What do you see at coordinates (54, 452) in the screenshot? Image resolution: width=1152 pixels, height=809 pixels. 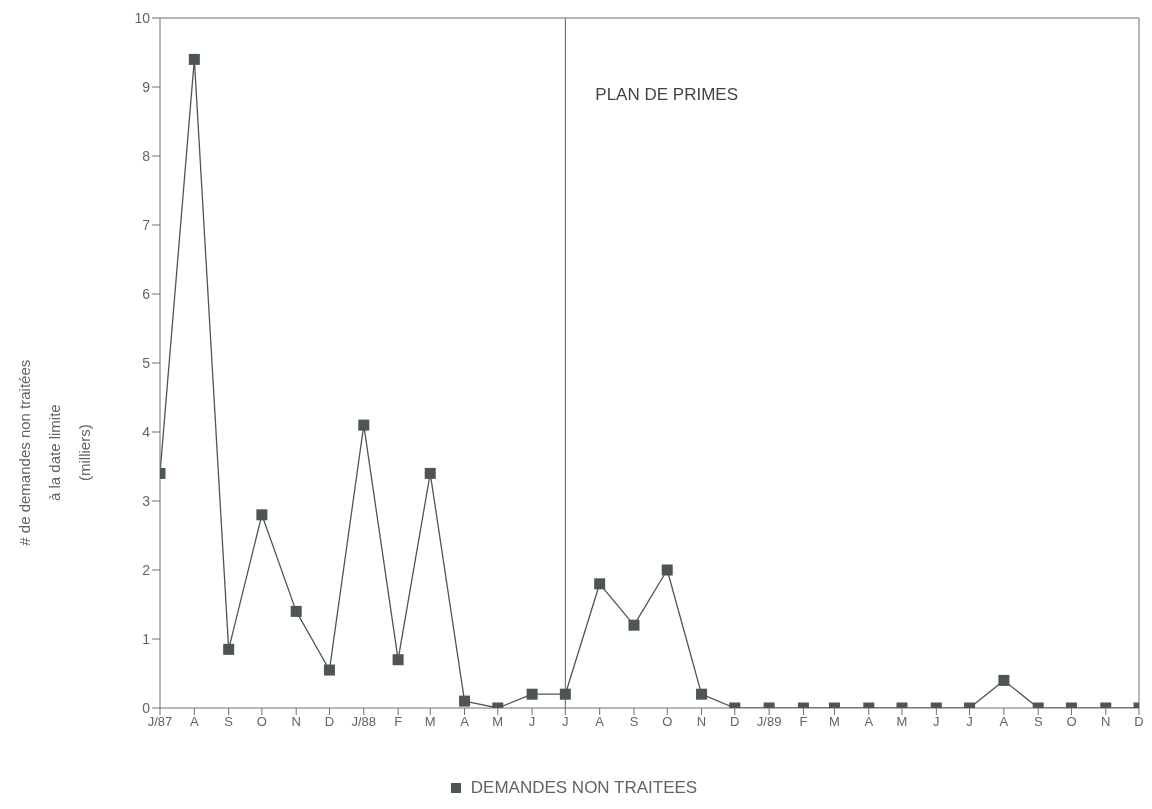 I see `y-axis-title: # de demandes non traitées à la date limite (milliers)` at bounding box center [54, 452].